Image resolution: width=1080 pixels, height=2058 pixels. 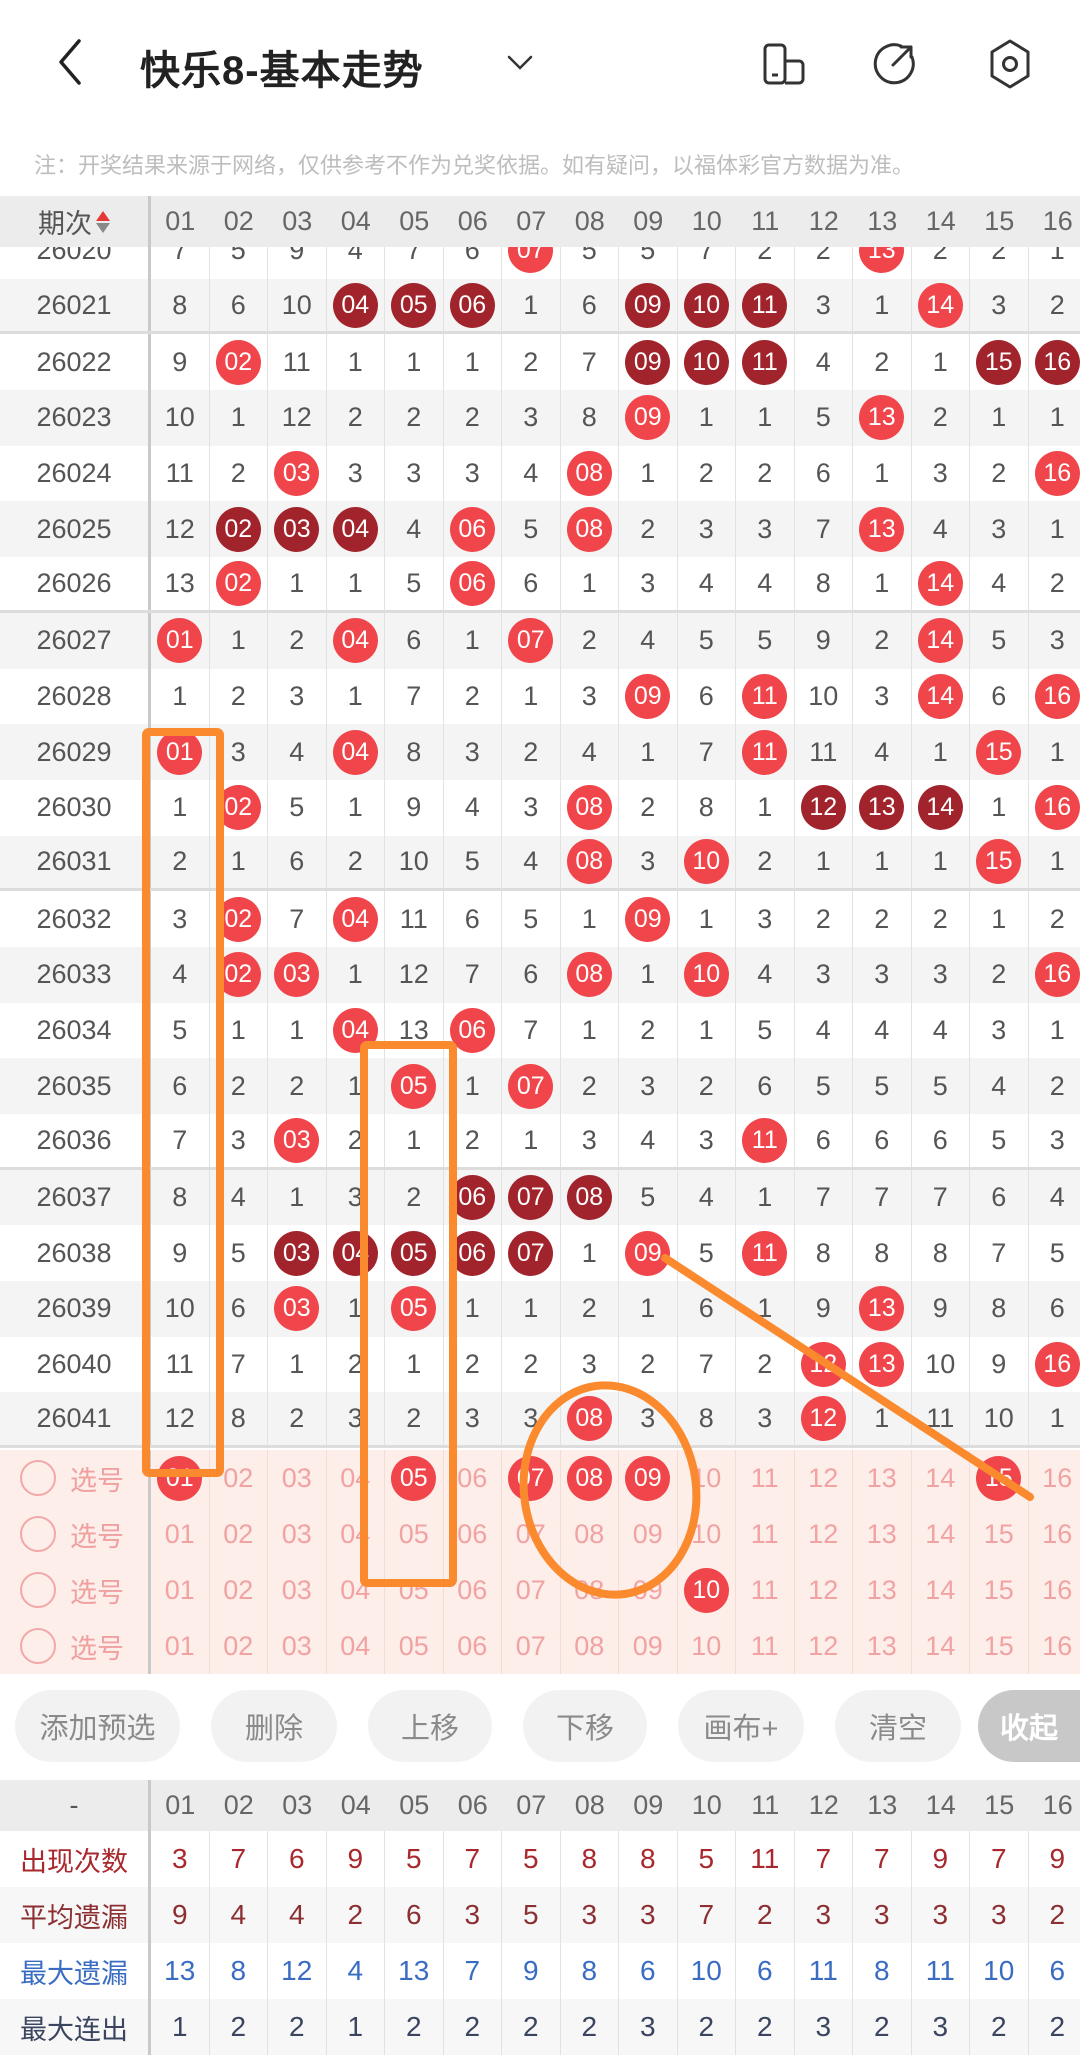 I want to click on add-preselect-button: 添加预选, so click(x=97, y=1726).